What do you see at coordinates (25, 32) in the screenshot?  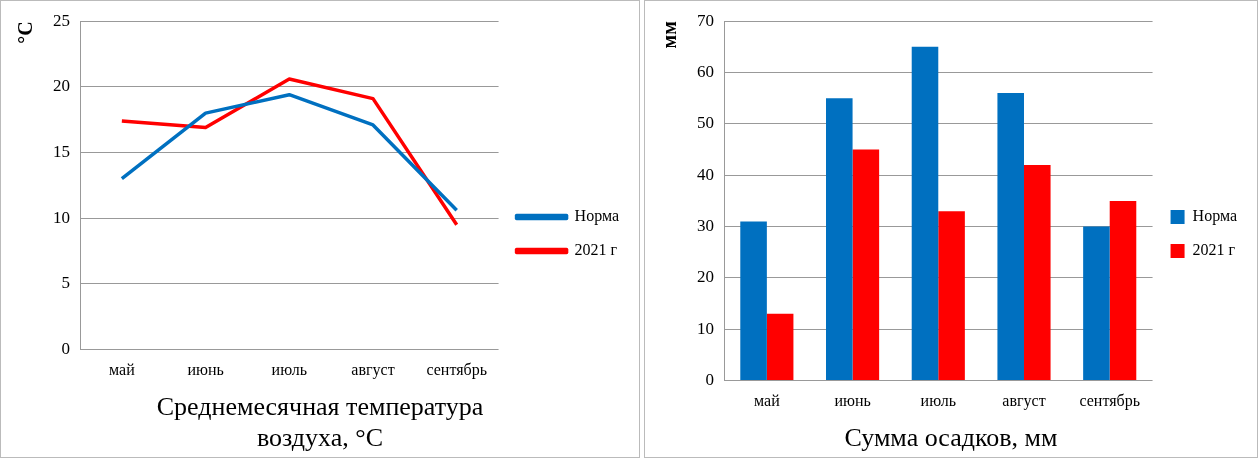 I see `y-axis-title: °C` at bounding box center [25, 32].